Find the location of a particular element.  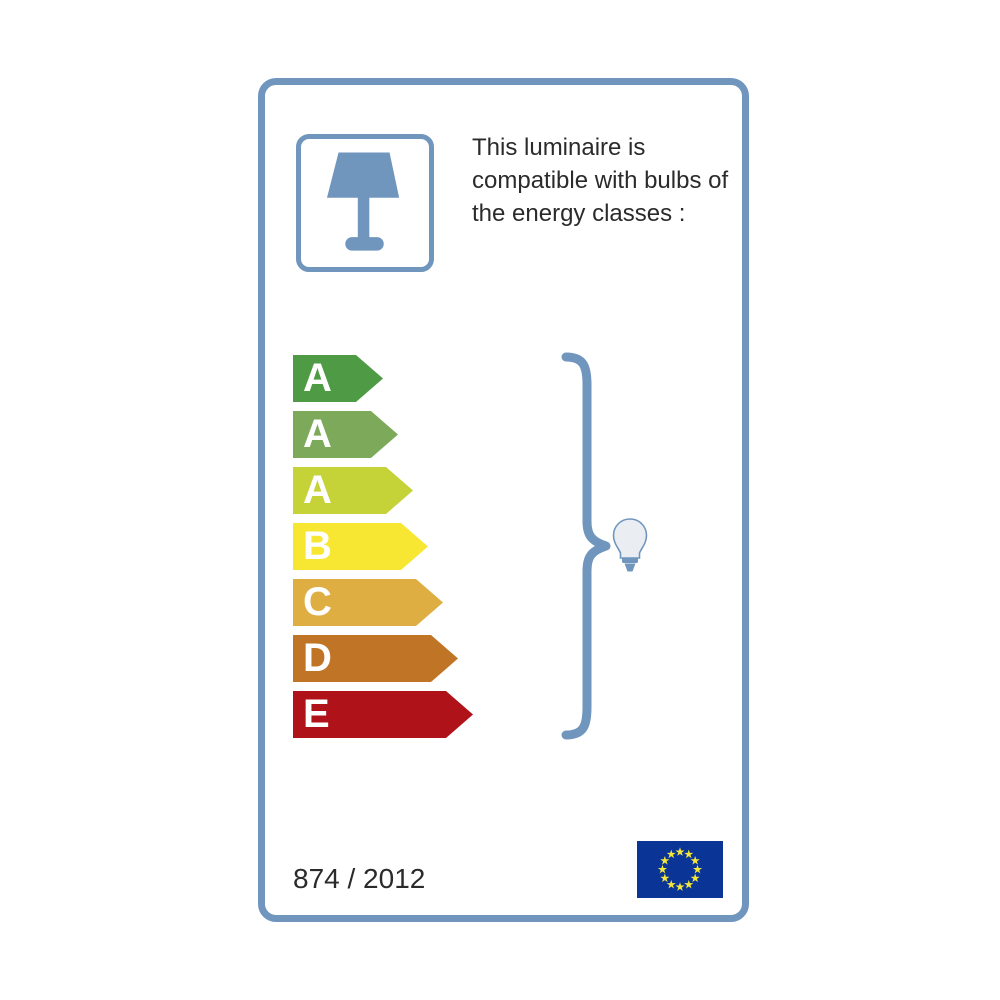

regulation-number: 874 / 2012 is located at coordinates (359, 878).